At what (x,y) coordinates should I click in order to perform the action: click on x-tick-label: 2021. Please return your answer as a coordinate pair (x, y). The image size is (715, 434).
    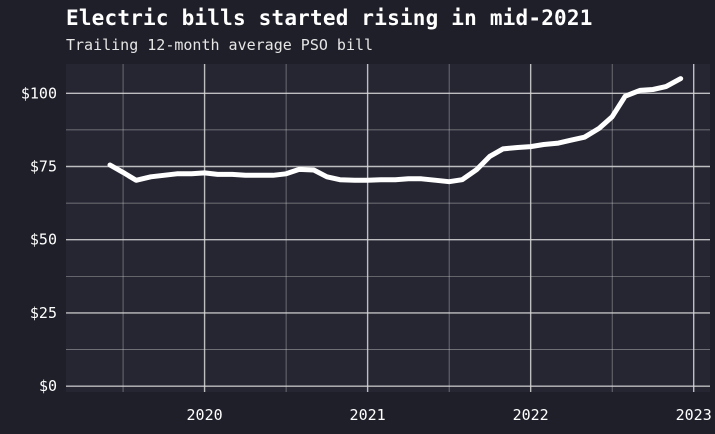
    Looking at the image, I should click on (368, 415).